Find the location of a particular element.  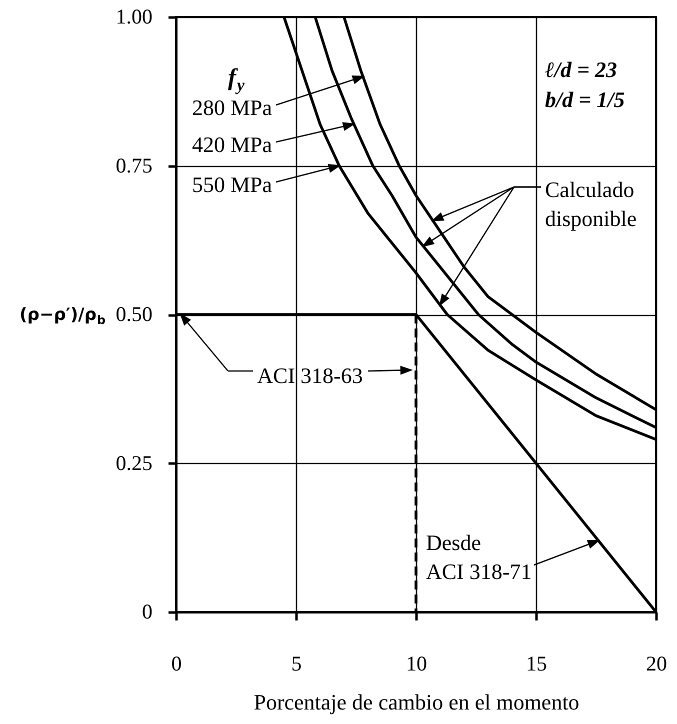

annotation: 550 MPa is located at coordinates (232, 184).